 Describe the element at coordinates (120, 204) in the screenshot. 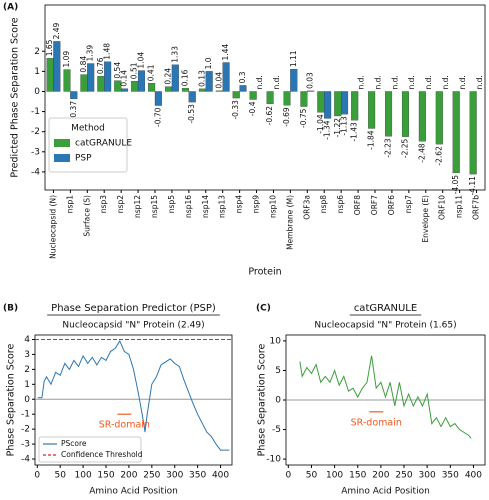

I see `x-tick-label: nsp2` at that location.